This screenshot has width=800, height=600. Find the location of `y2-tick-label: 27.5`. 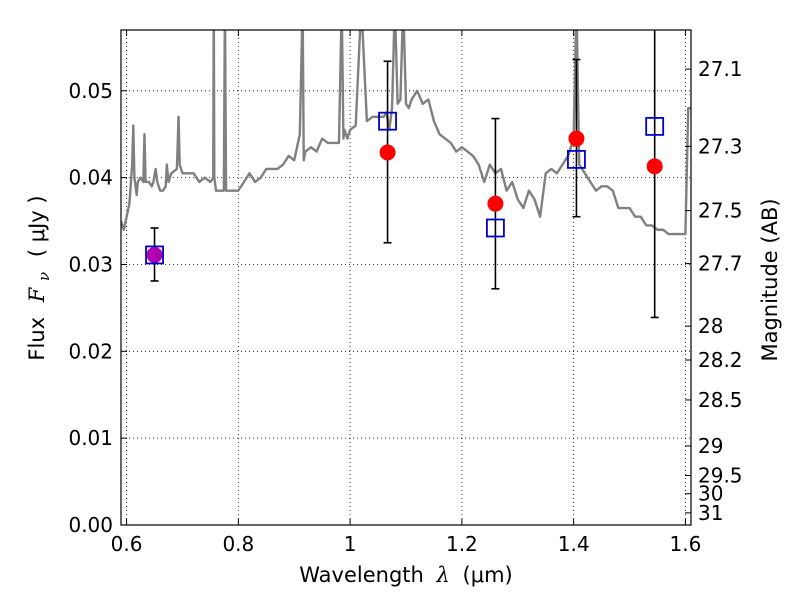

y2-tick-label: 27.5 is located at coordinates (720, 211).